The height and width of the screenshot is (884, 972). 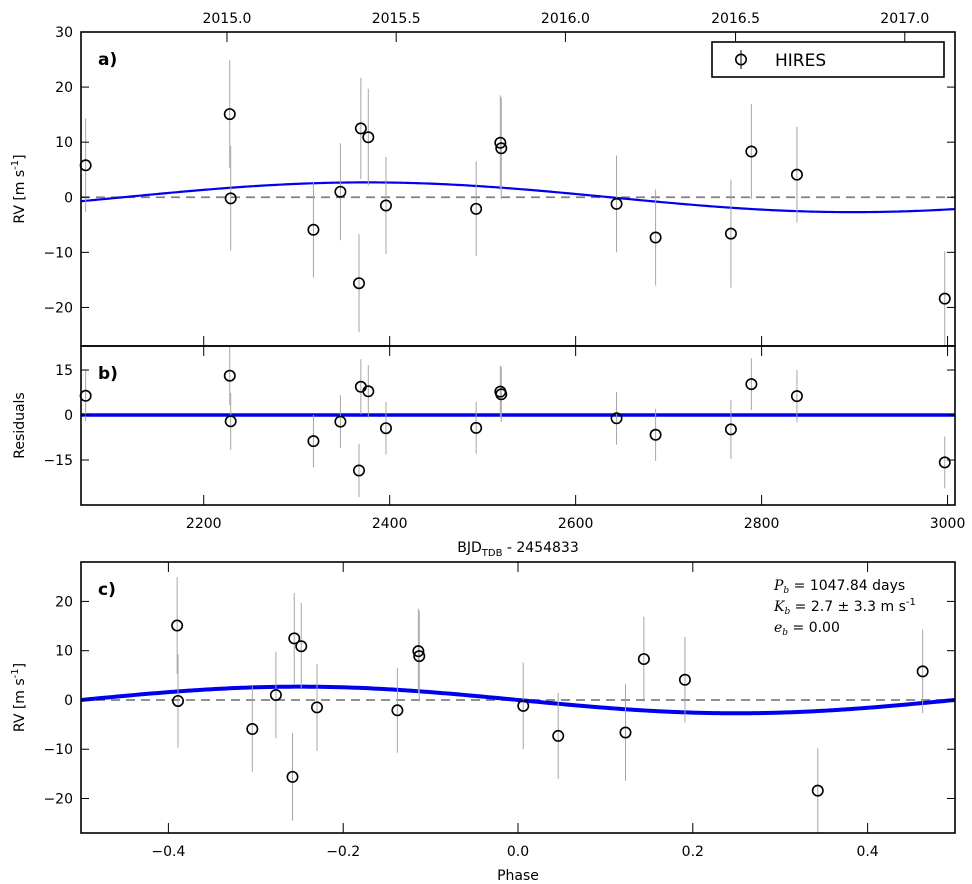 What do you see at coordinates (844, 607) in the screenshot?
I see `annotation-line: Kb = 2.7 ± 3.3 m s-1` at bounding box center [844, 607].